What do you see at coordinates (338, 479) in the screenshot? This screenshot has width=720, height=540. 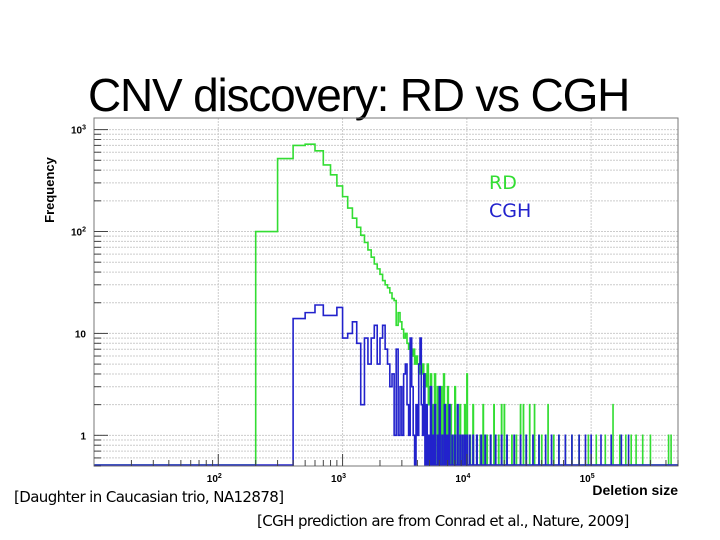 I see `x-tick-label: 10³` at bounding box center [338, 479].